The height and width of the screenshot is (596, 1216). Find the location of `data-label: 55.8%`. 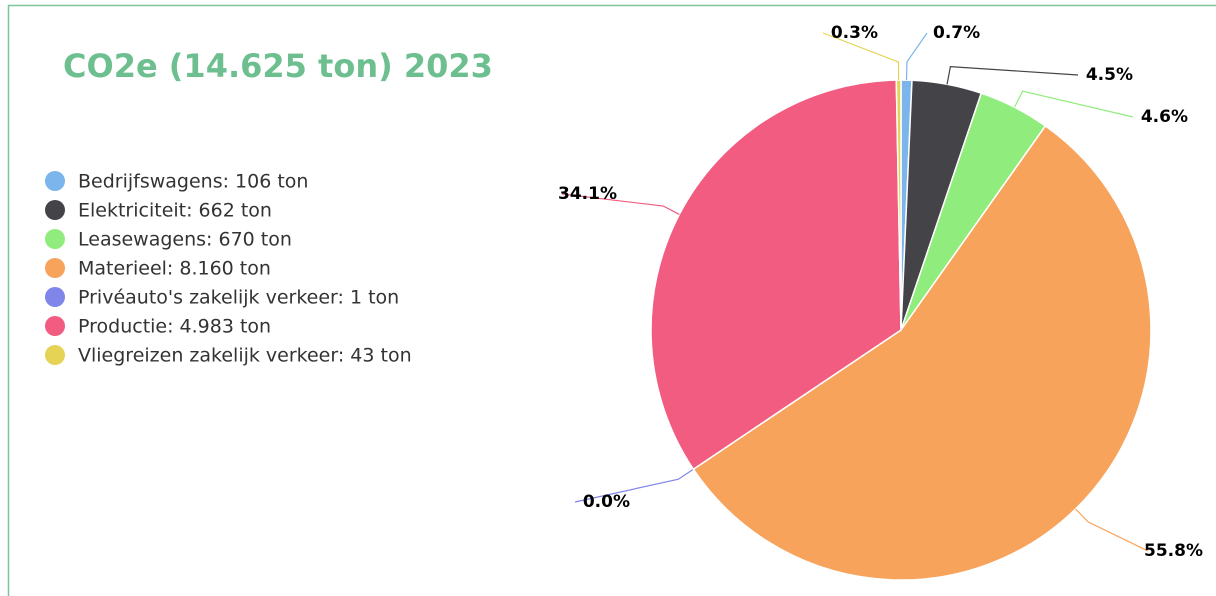

data-label: 55.8% is located at coordinates (1173, 551).